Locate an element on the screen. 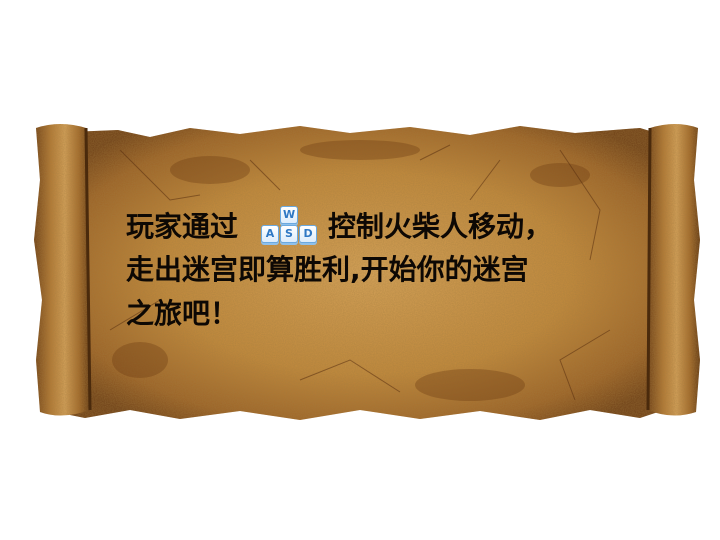 Image resolution: width=720 pixels, height=540 pixels. left-scroll-roll is located at coordinates (63, 270).